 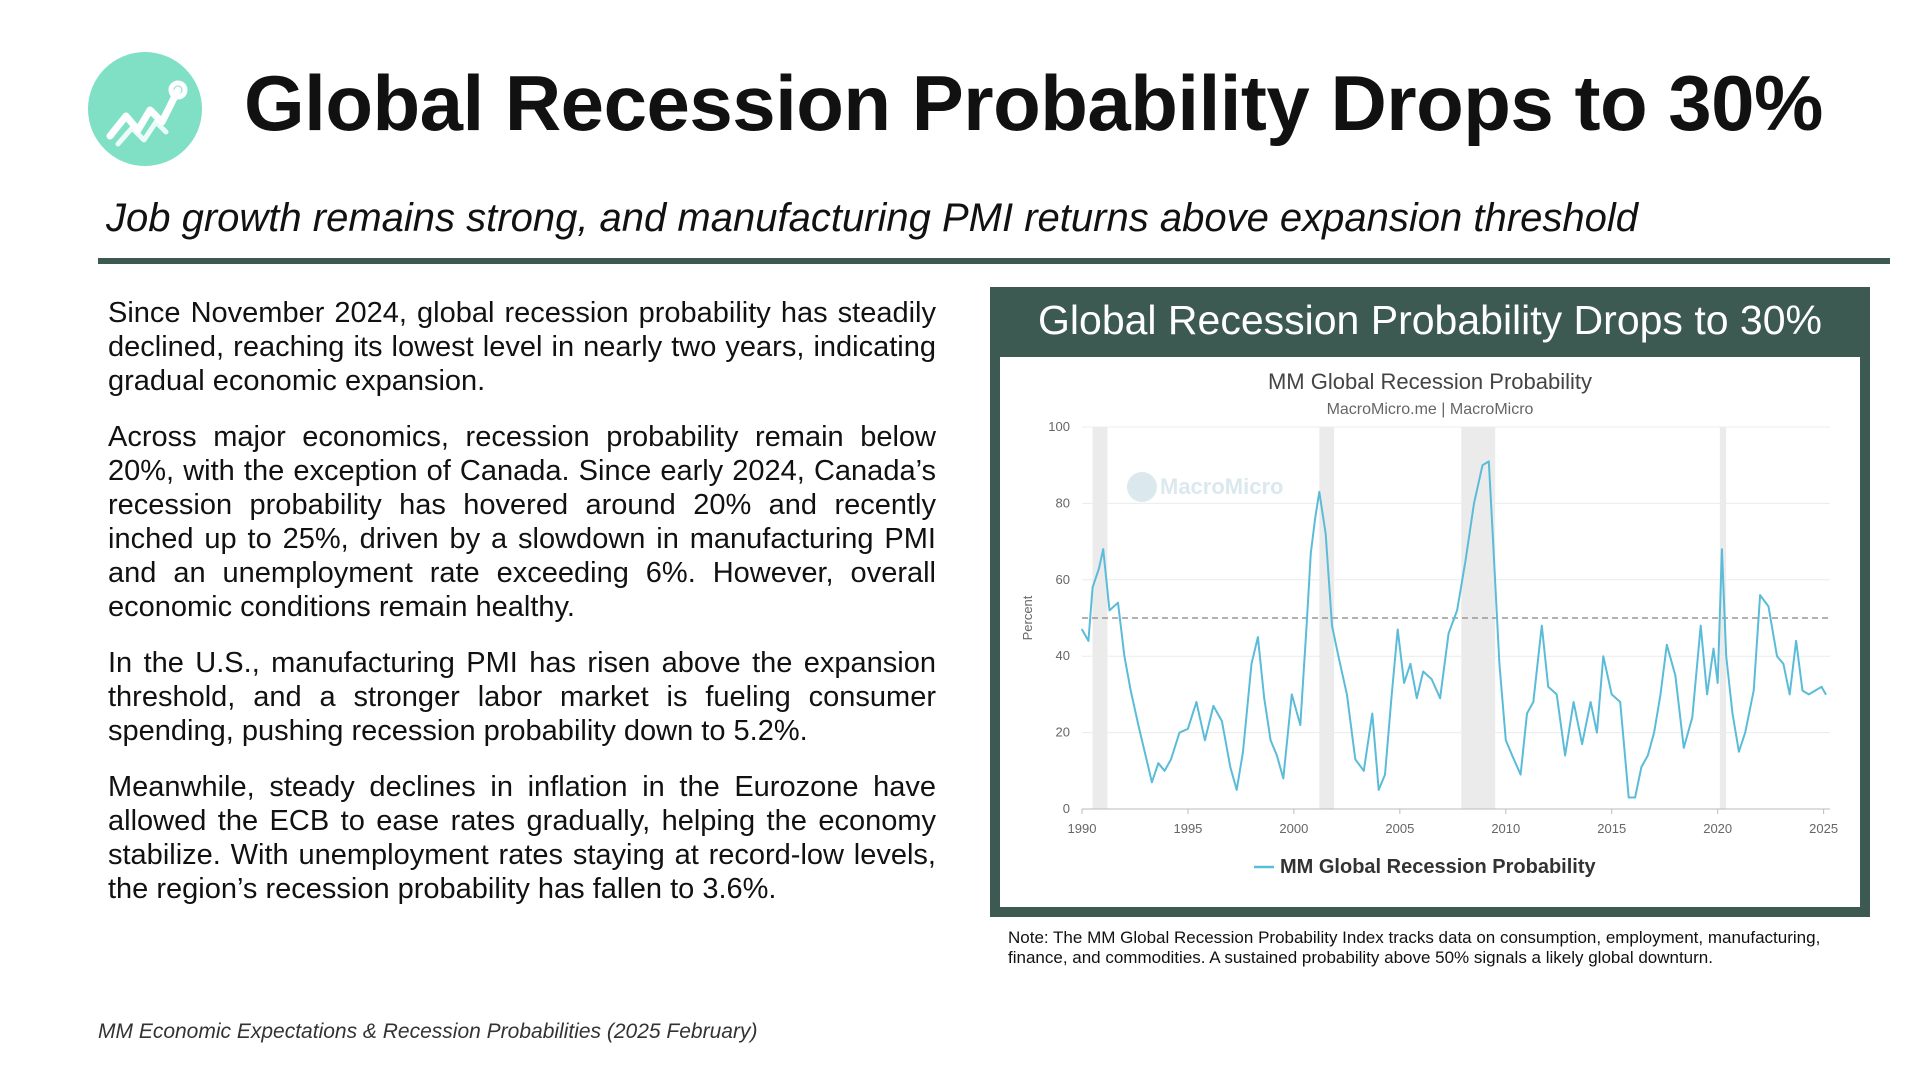 I want to click on watermark-logo-icon, so click(x=1142, y=487).